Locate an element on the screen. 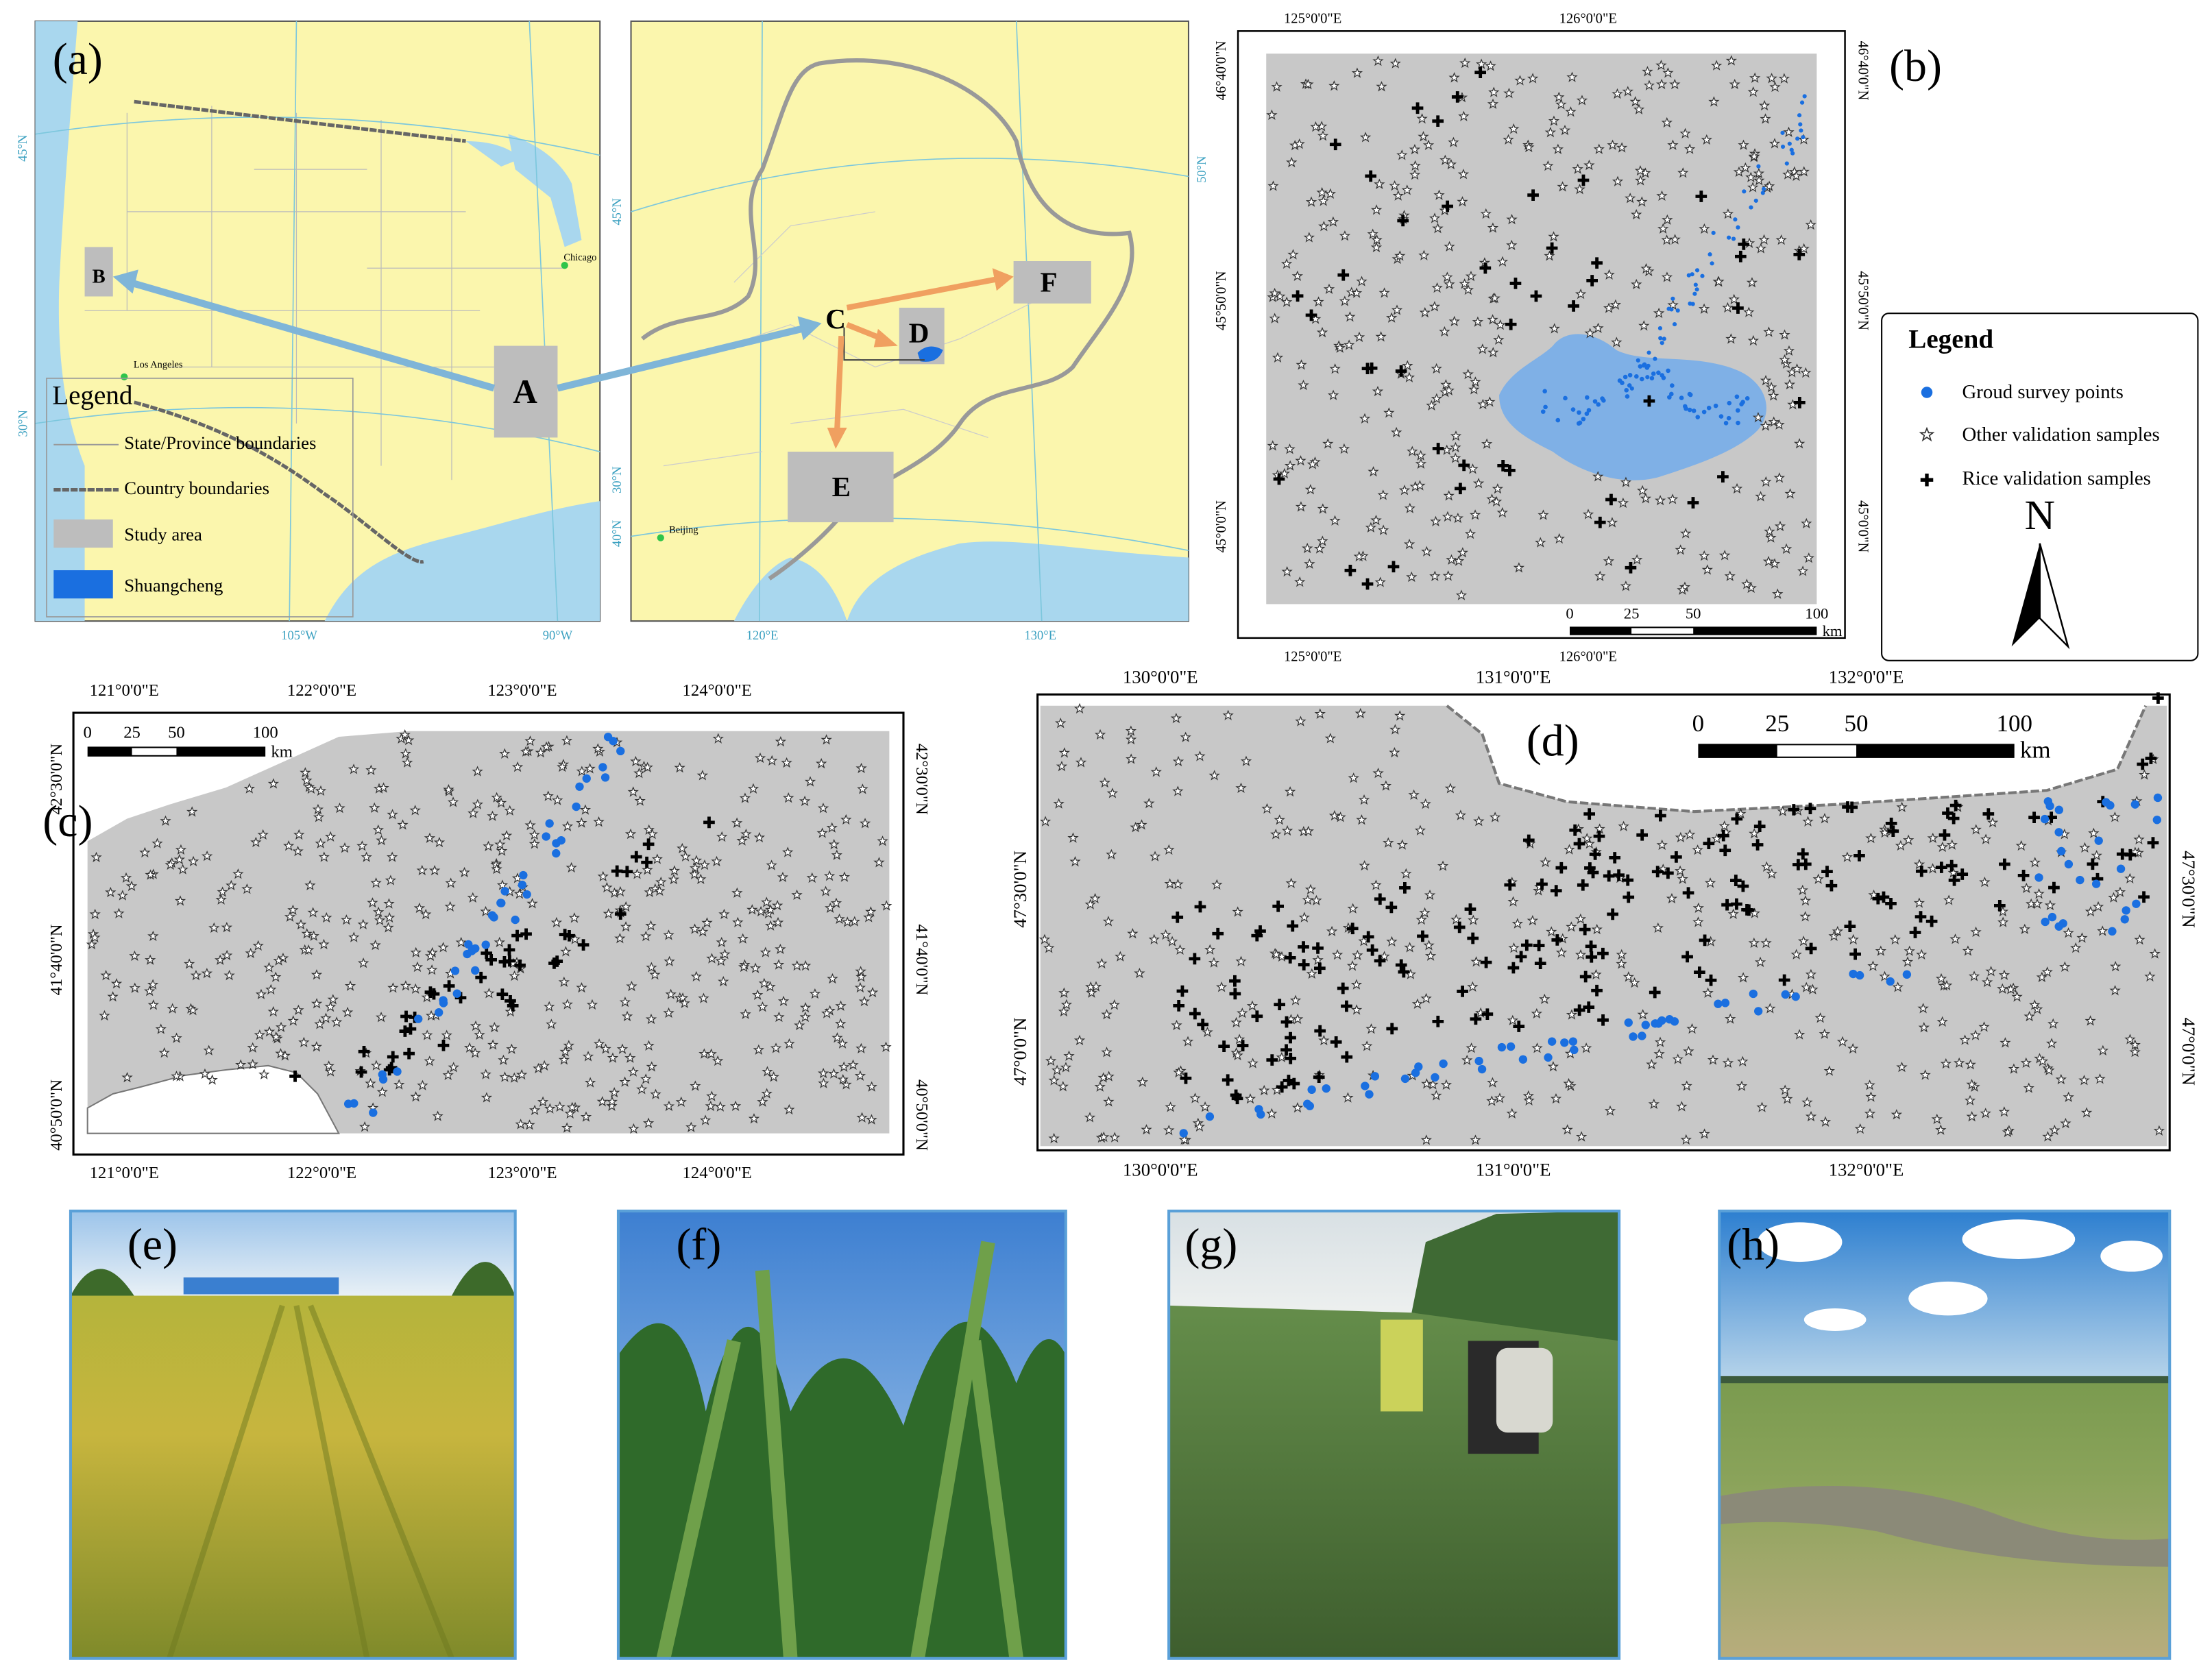  legend-item: Rice validation samples is located at coordinates (2056, 478).